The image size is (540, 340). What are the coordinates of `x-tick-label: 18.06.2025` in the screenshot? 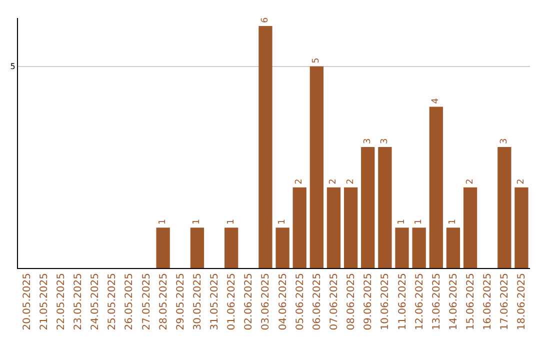 It's located at (522, 301).